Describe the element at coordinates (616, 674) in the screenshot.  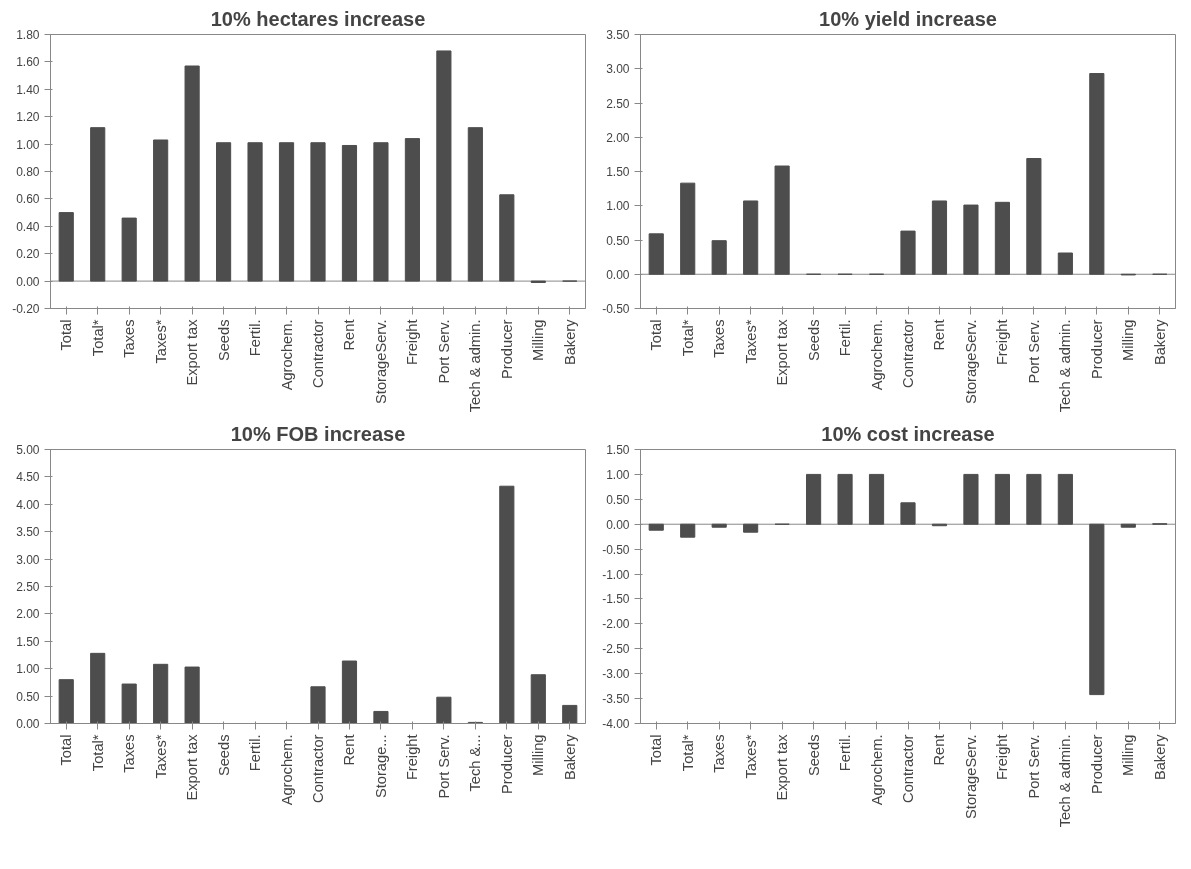
I see `y-tick-label: -3.00` at that location.